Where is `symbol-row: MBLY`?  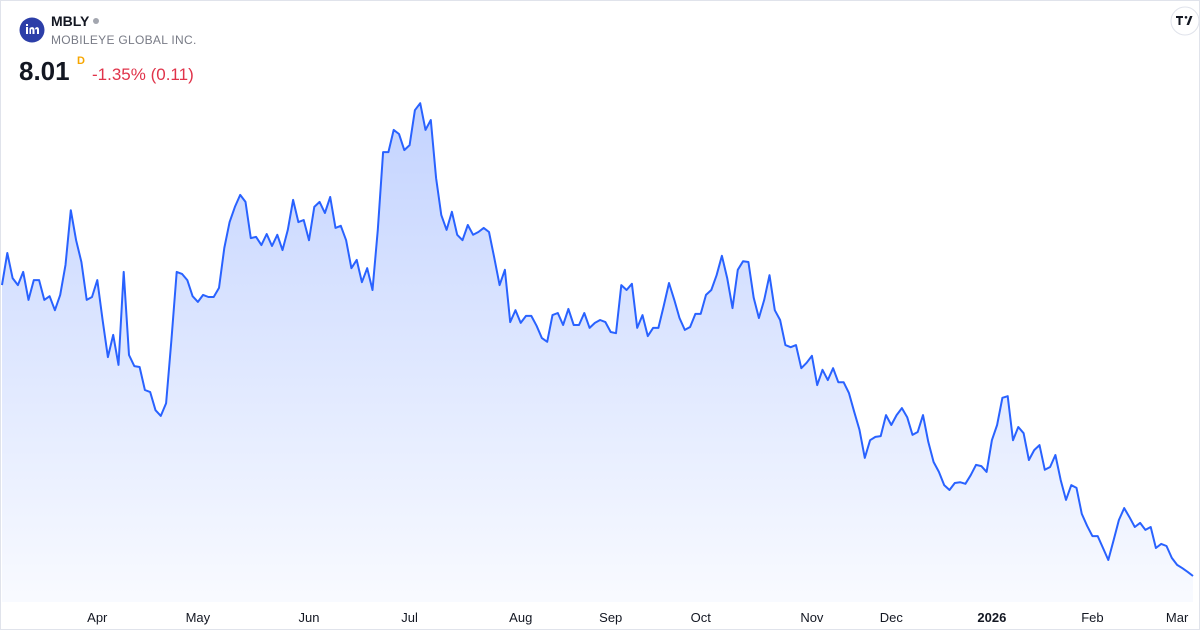 symbol-row: MBLY is located at coordinates (75, 21).